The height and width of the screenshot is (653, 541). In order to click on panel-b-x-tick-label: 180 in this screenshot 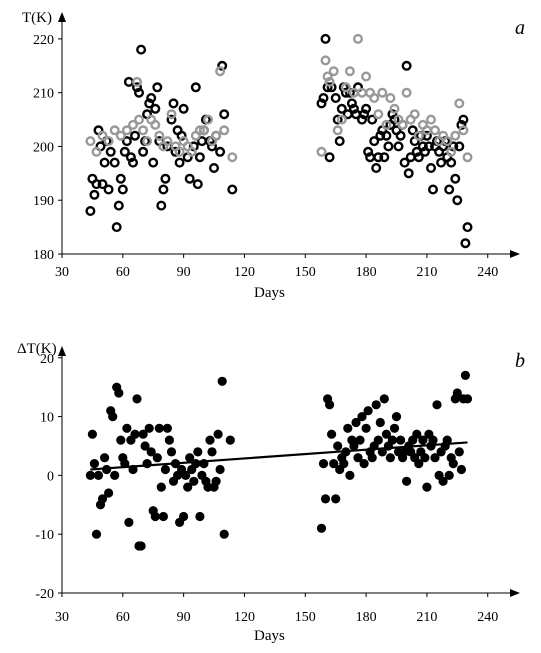, I will do `click(366, 617)`.